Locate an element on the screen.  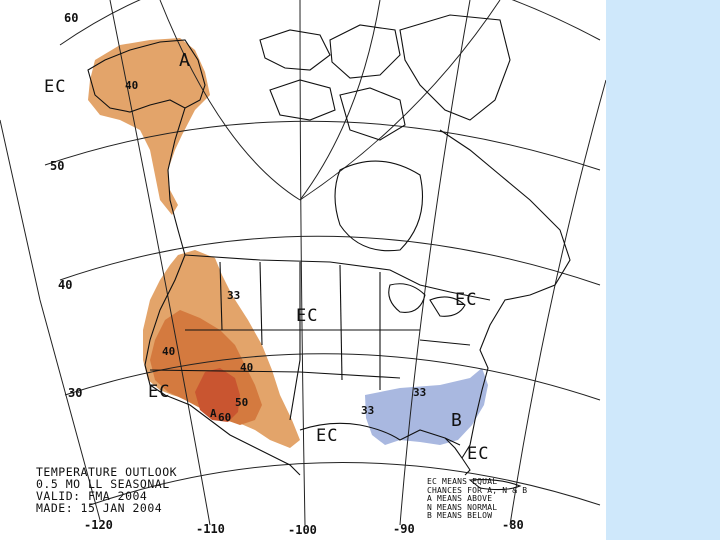
lat-label-50: 50 is located at coordinates (57, 166).